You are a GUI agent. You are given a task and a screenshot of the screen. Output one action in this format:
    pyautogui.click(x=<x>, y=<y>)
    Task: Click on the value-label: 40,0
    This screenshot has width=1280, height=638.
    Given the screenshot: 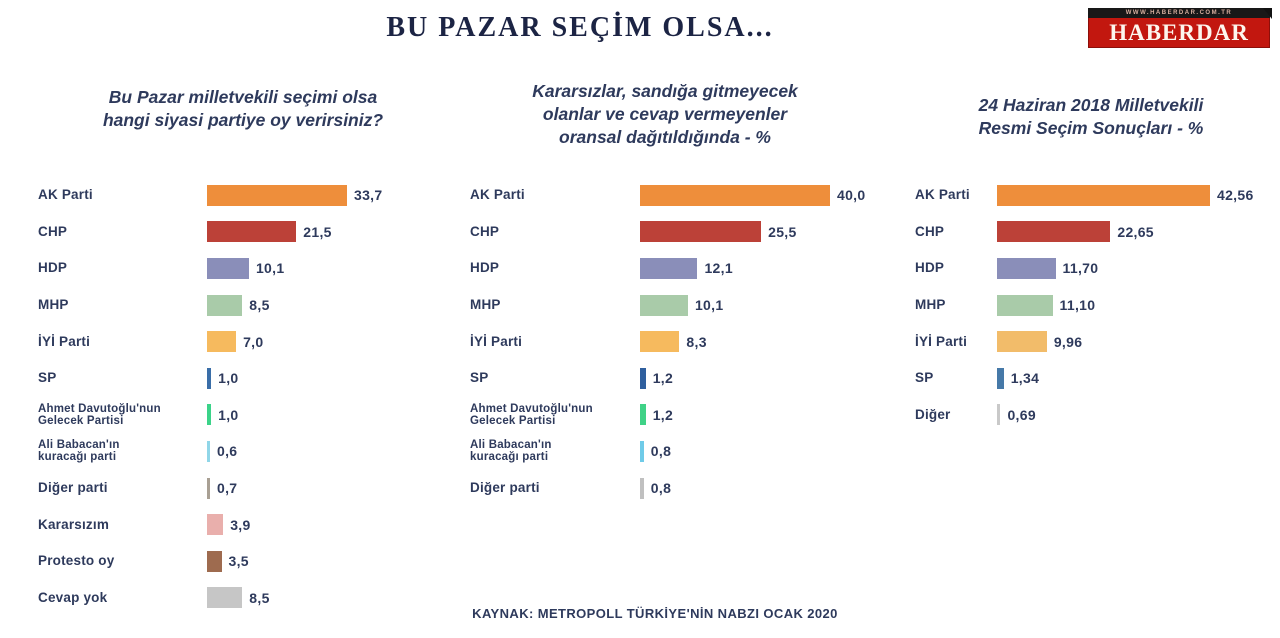 What is the action you would take?
    pyautogui.click(x=851, y=195)
    